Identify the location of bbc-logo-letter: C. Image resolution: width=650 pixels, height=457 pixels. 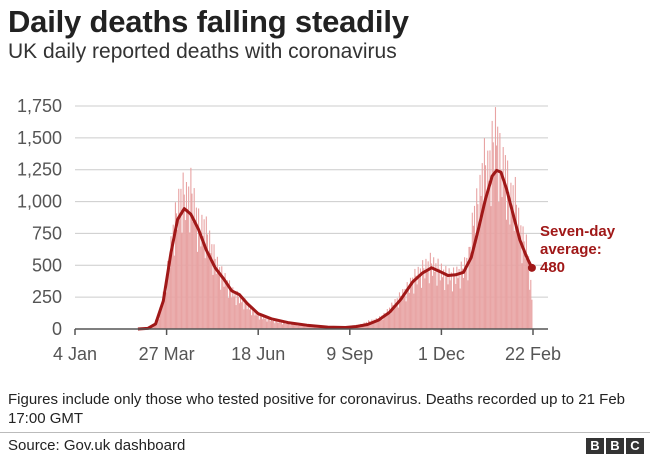
(635, 446).